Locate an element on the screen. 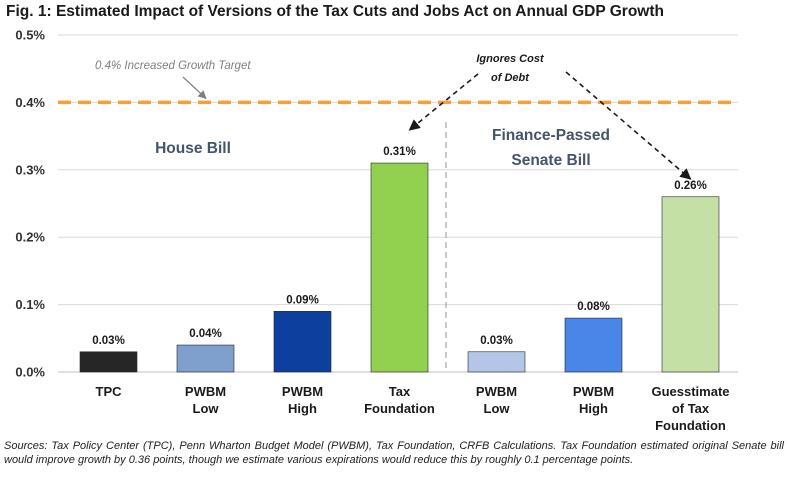 Image resolution: width=790 pixels, height=490 pixels. data-label: 0.09% is located at coordinates (302, 300).